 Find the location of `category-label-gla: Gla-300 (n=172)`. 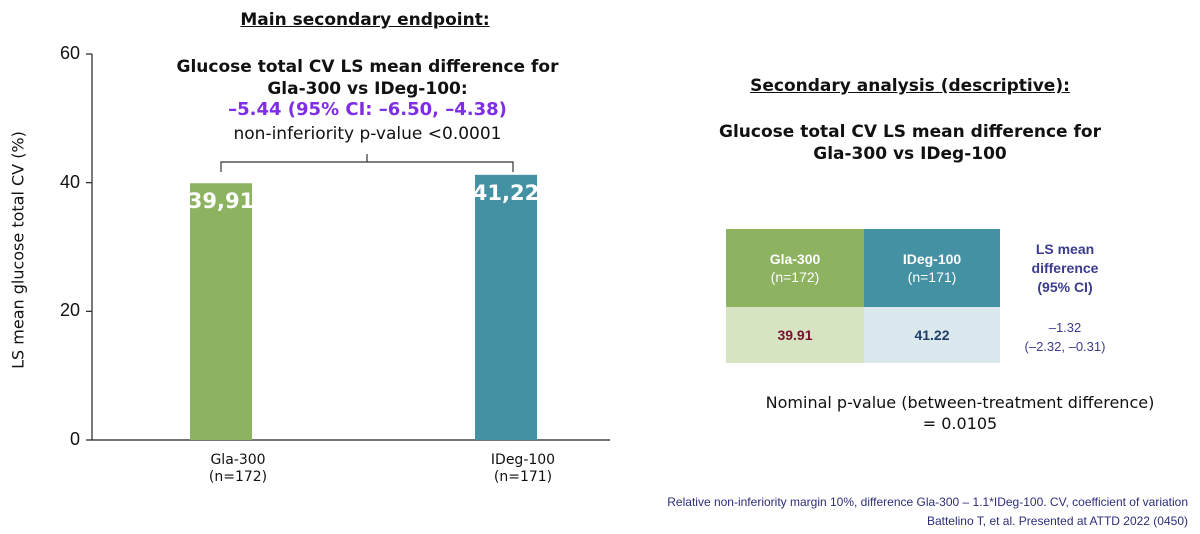

category-label-gla: Gla-300 (n=172) is located at coordinates (238, 469).